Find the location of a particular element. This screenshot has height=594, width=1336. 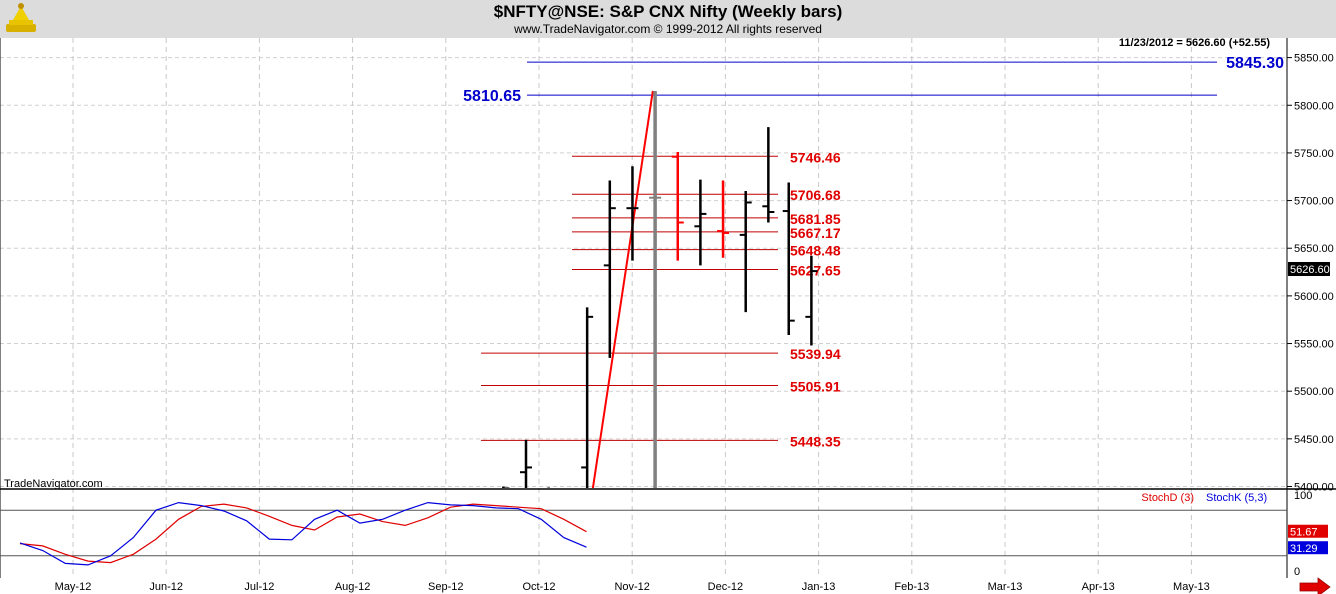

tradenavigator-logo-icon is located at coordinates (21, 17).